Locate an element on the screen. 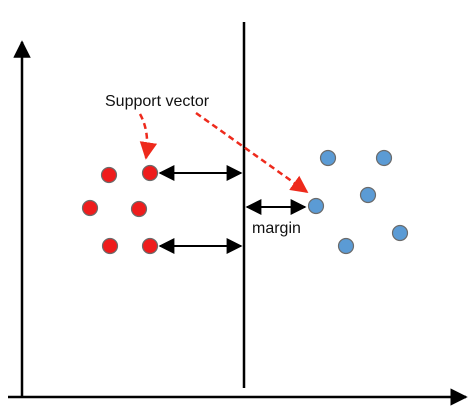 Image resolution: width=475 pixels, height=415 pixels. blue-point-middle-right is located at coordinates (368, 195).